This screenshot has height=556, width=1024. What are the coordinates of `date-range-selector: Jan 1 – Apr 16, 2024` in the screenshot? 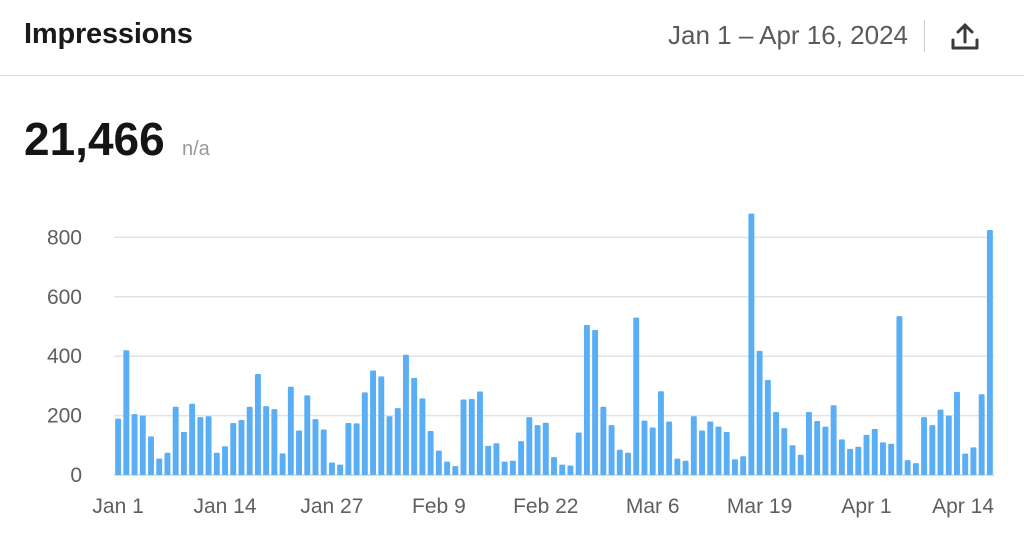 It's located at (788, 35).